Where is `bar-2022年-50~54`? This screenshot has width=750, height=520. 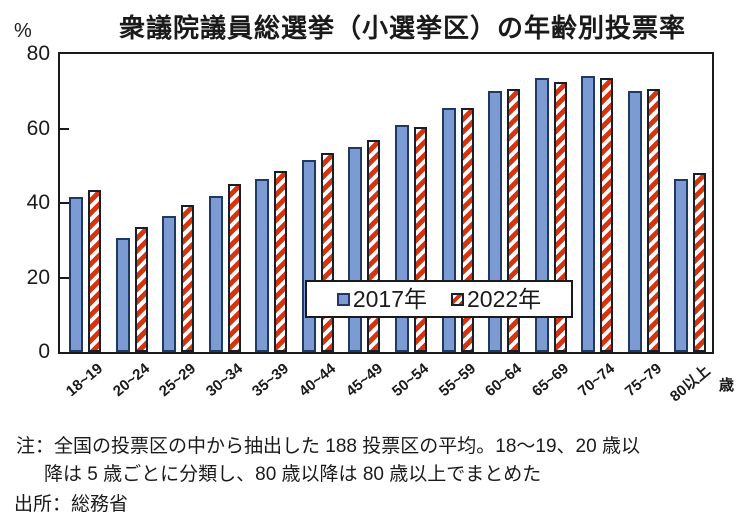
bar-2022年-50~54 is located at coordinates (420, 239).